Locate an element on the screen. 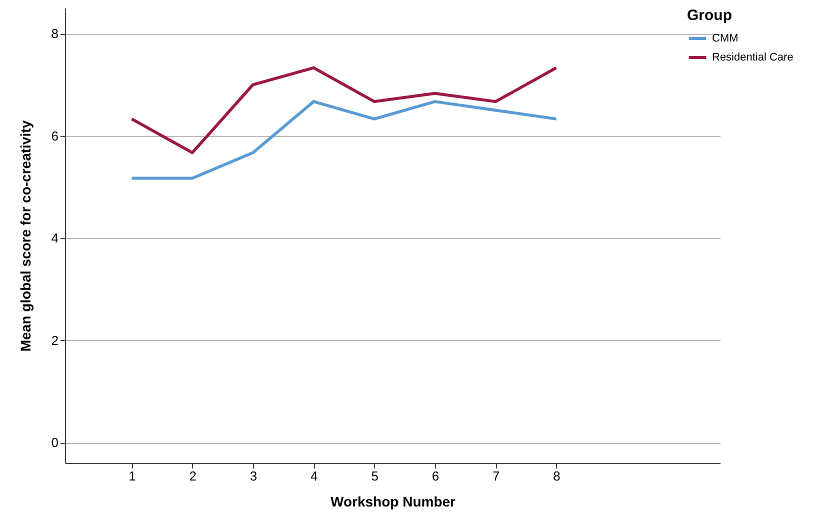  x-tick-label: 3 is located at coordinates (254, 476).